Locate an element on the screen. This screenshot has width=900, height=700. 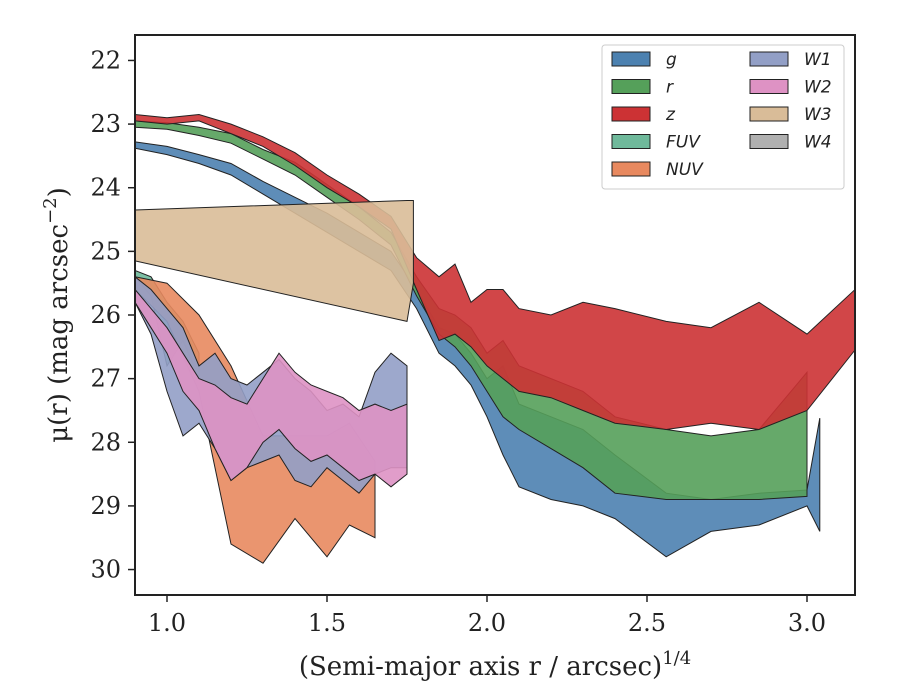
legend-label-nuv: NUV is located at coordinates (685, 170).